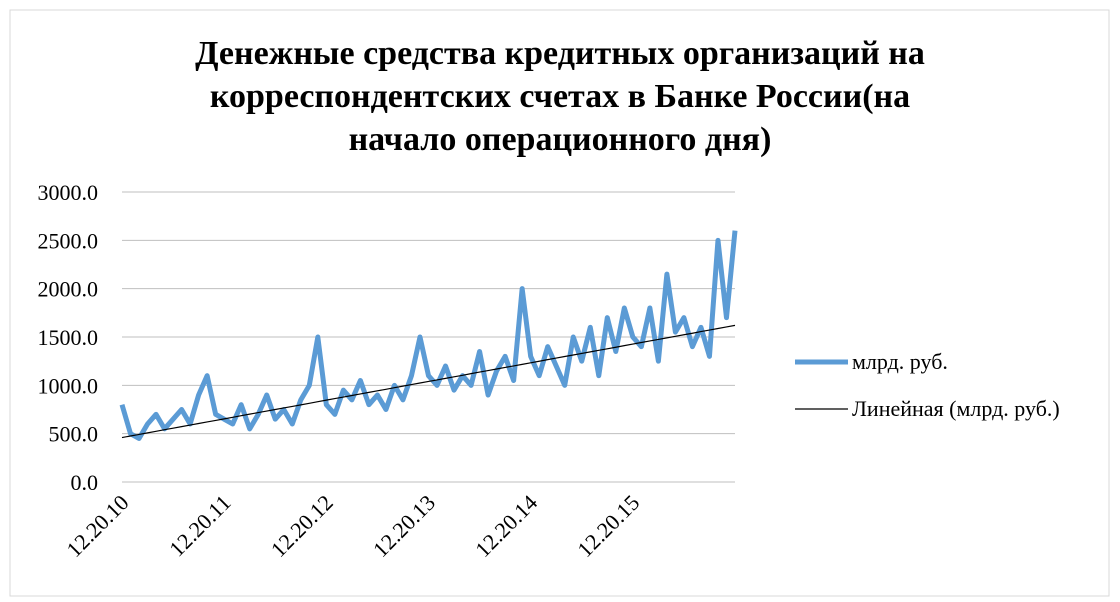 The width and height of the screenshot is (1120, 602). Describe the element at coordinates (956, 408) in the screenshot. I see `legend-label: Линейная (млрд. руб.)` at that location.